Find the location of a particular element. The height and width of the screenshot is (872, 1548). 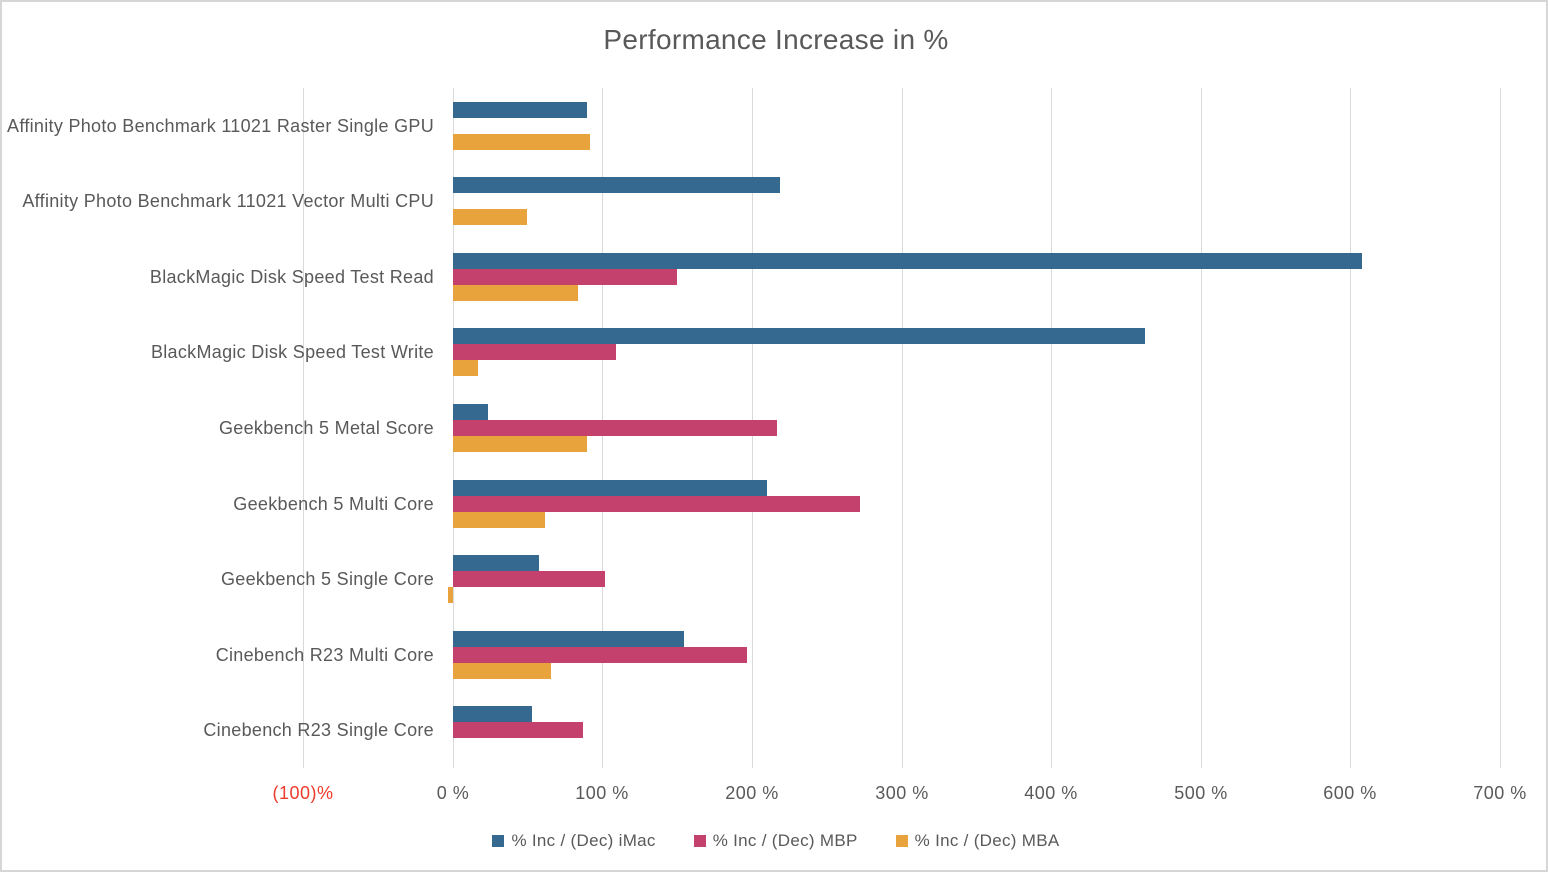

legend-label: % Inc / (Dec) iMac is located at coordinates (583, 840).